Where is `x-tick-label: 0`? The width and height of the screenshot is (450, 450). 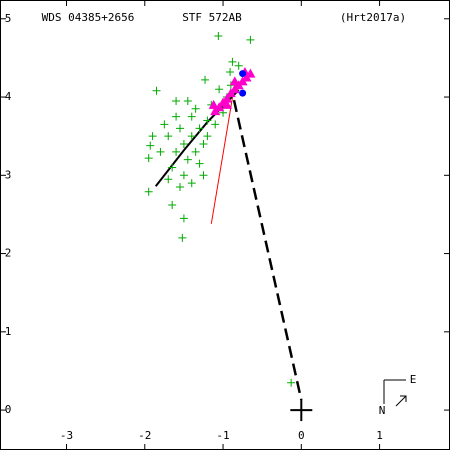
x-tick-label: 0 is located at coordinates (301, 435).